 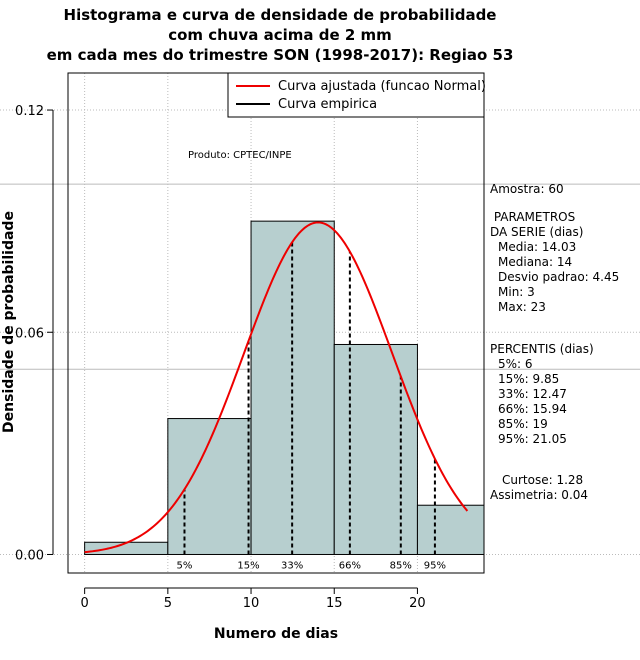 What do you see at coordinates (522, 307) in the screenshot?
I see `param-max: Max: 23` at bounding box center [522, 307].